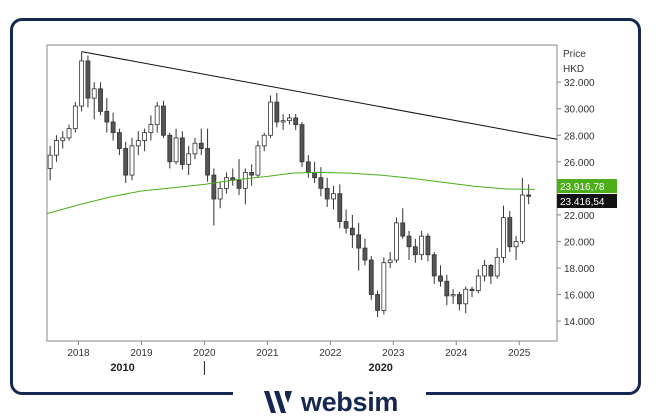 This screenshot has width=659, height=420. Describe the element at coordinates (456, 353) in the screenshot. I see `x-tick-label: 2024` at that location.